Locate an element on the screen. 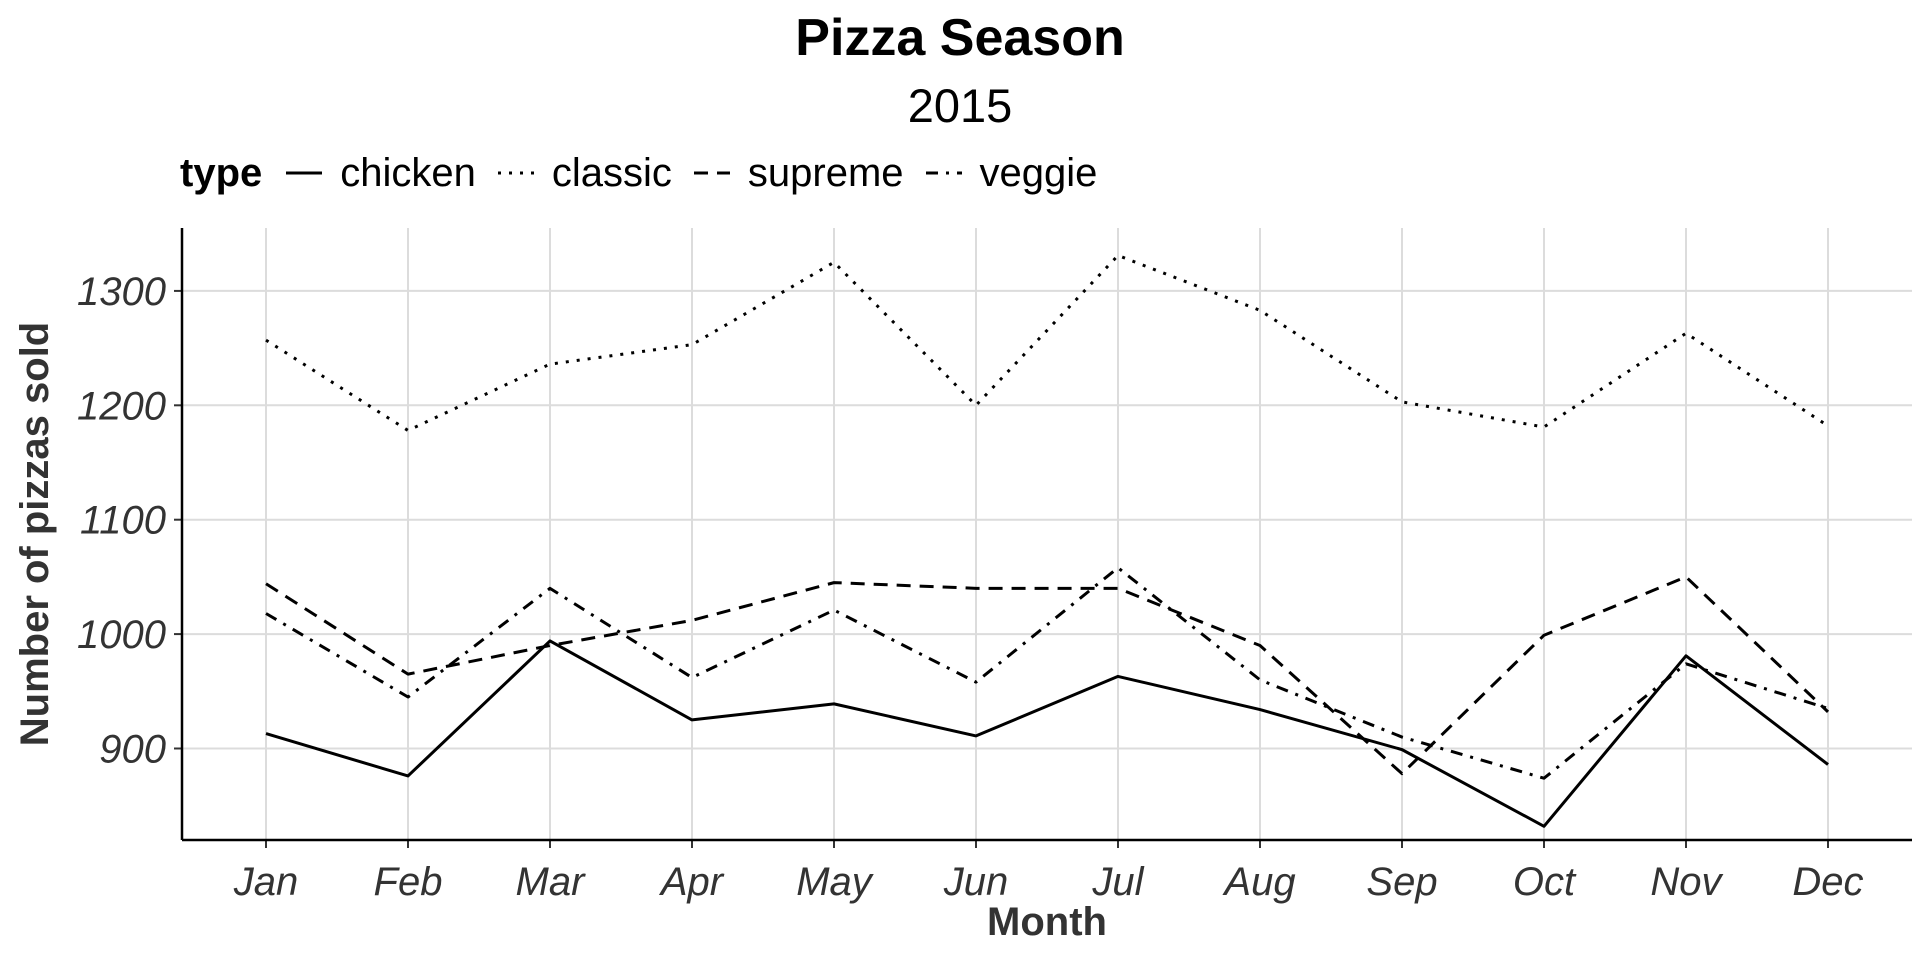 The width and height of the screenshot is (1920, 960). legend-label-veggie: veggie is located at coordinates (1038, 172).